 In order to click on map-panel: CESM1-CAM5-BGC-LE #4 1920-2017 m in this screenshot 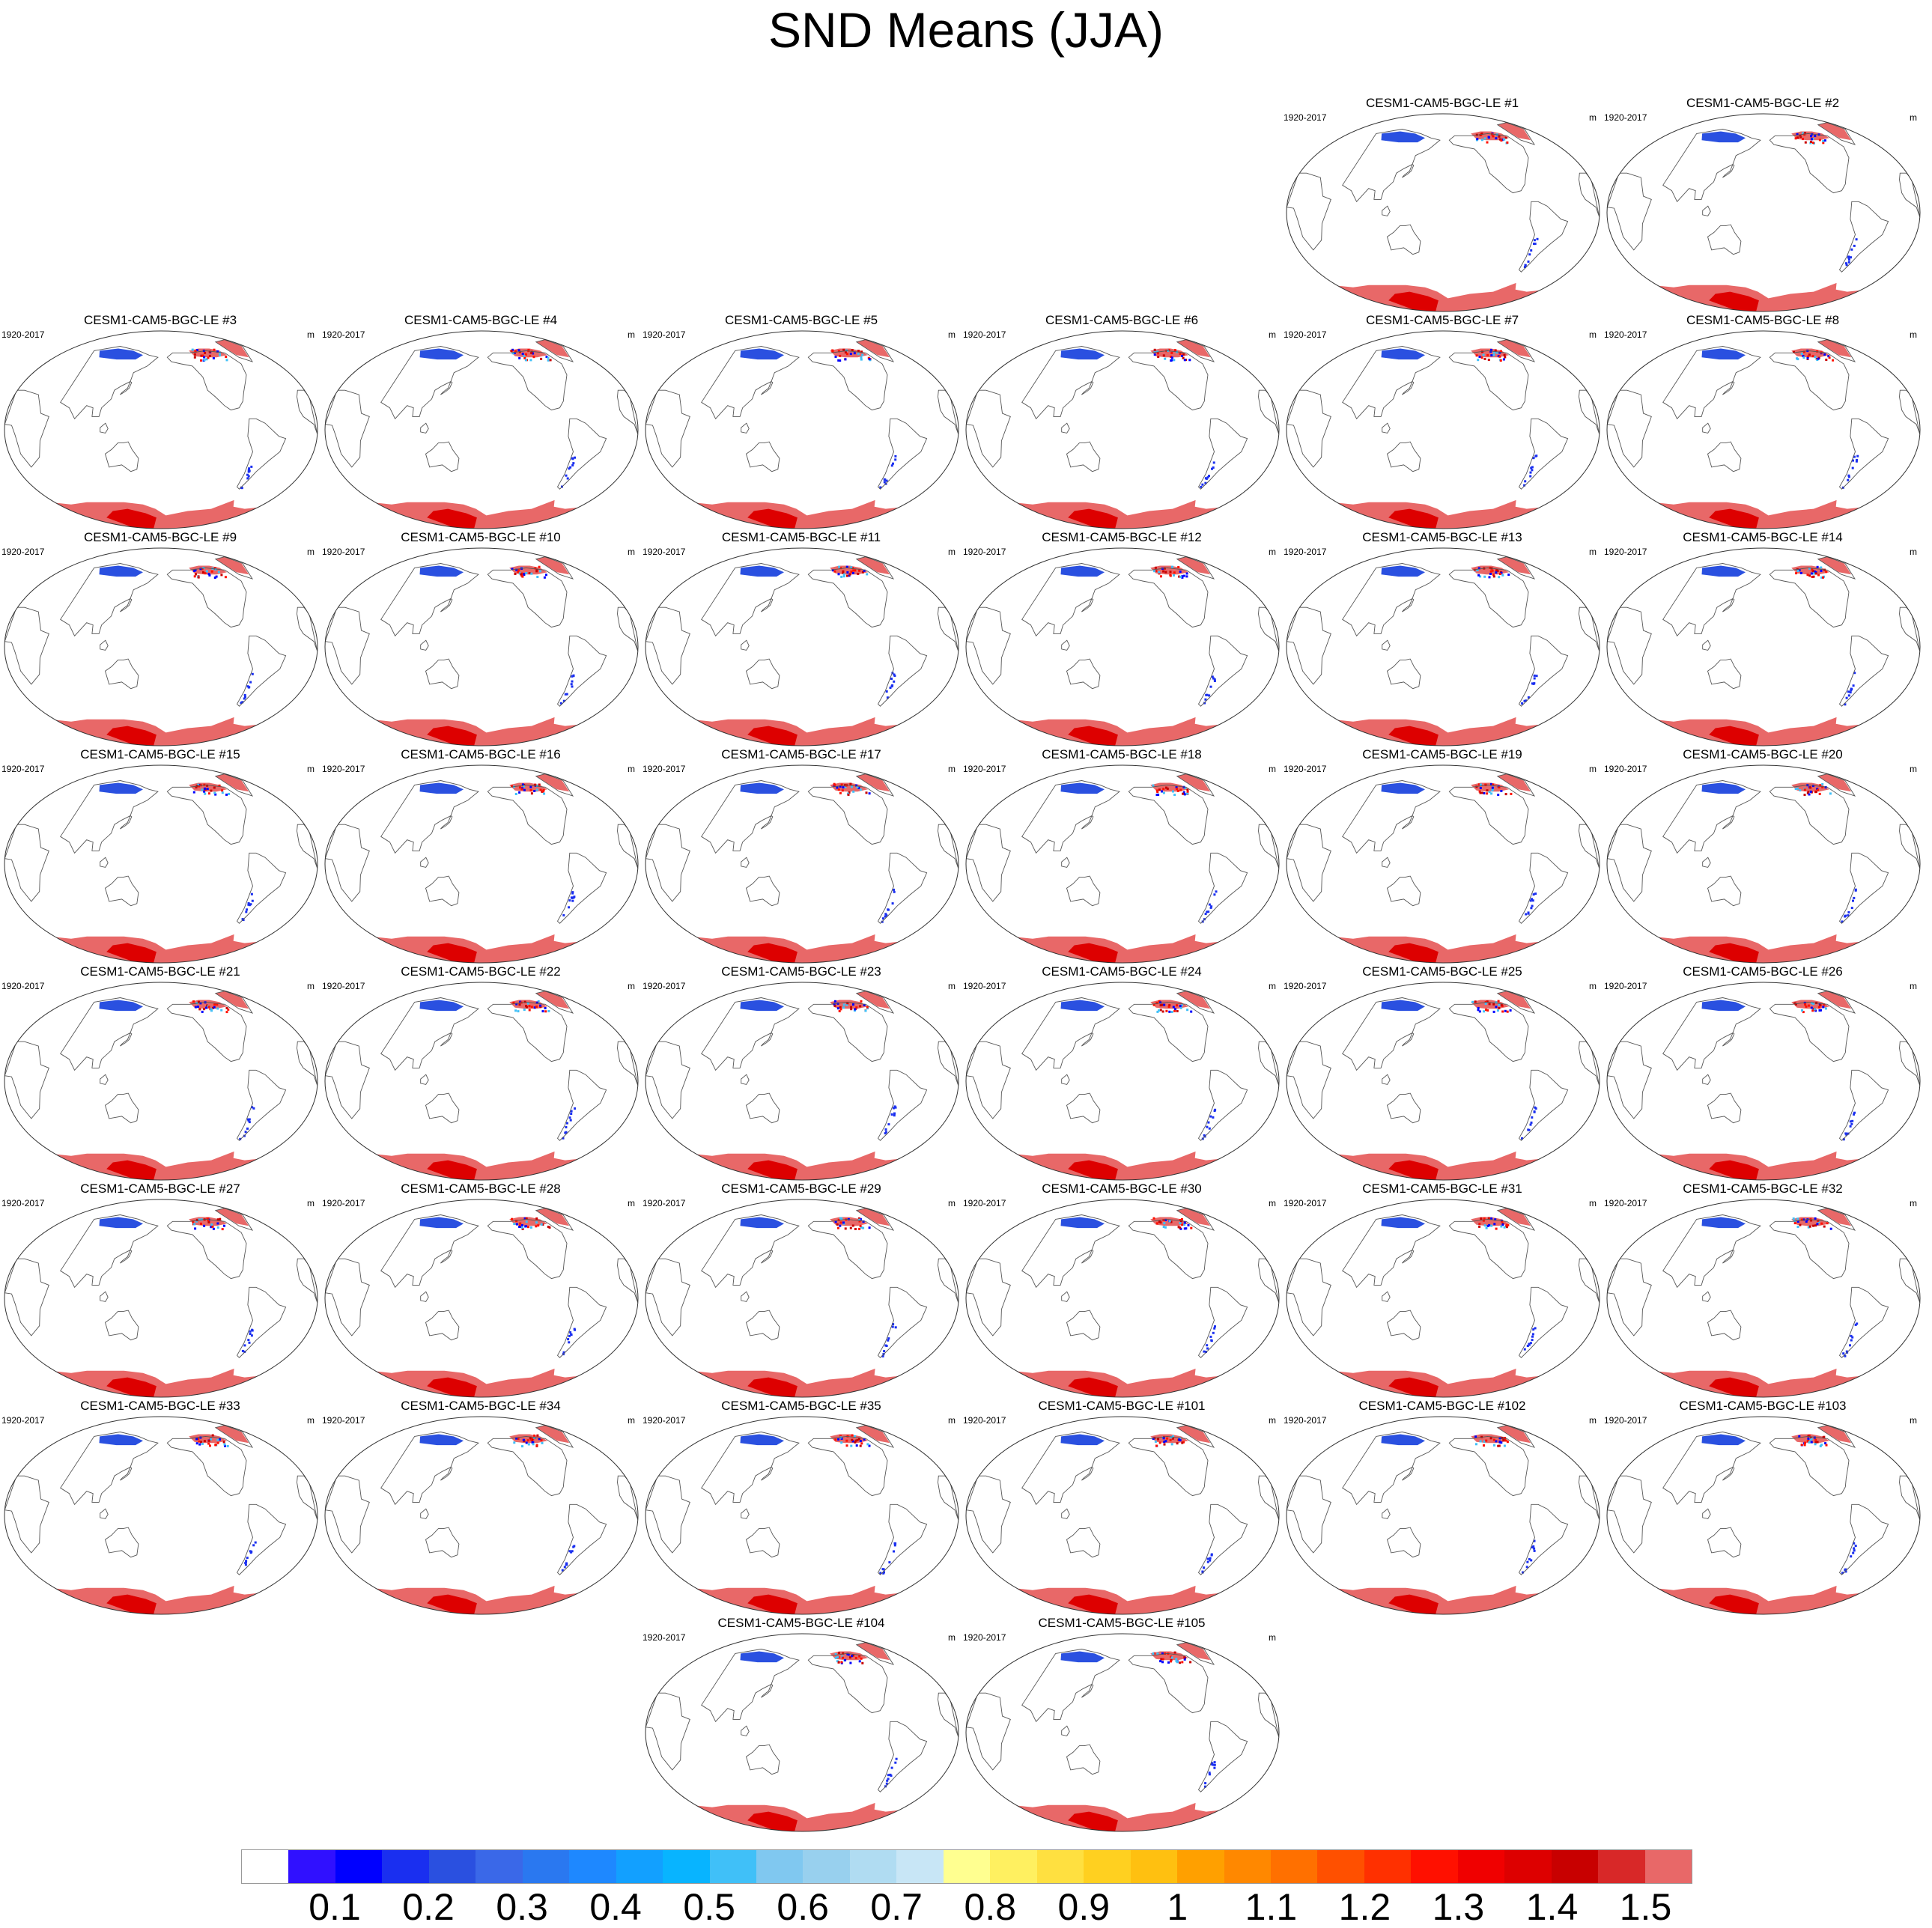, I will do `click(481, 421)`.